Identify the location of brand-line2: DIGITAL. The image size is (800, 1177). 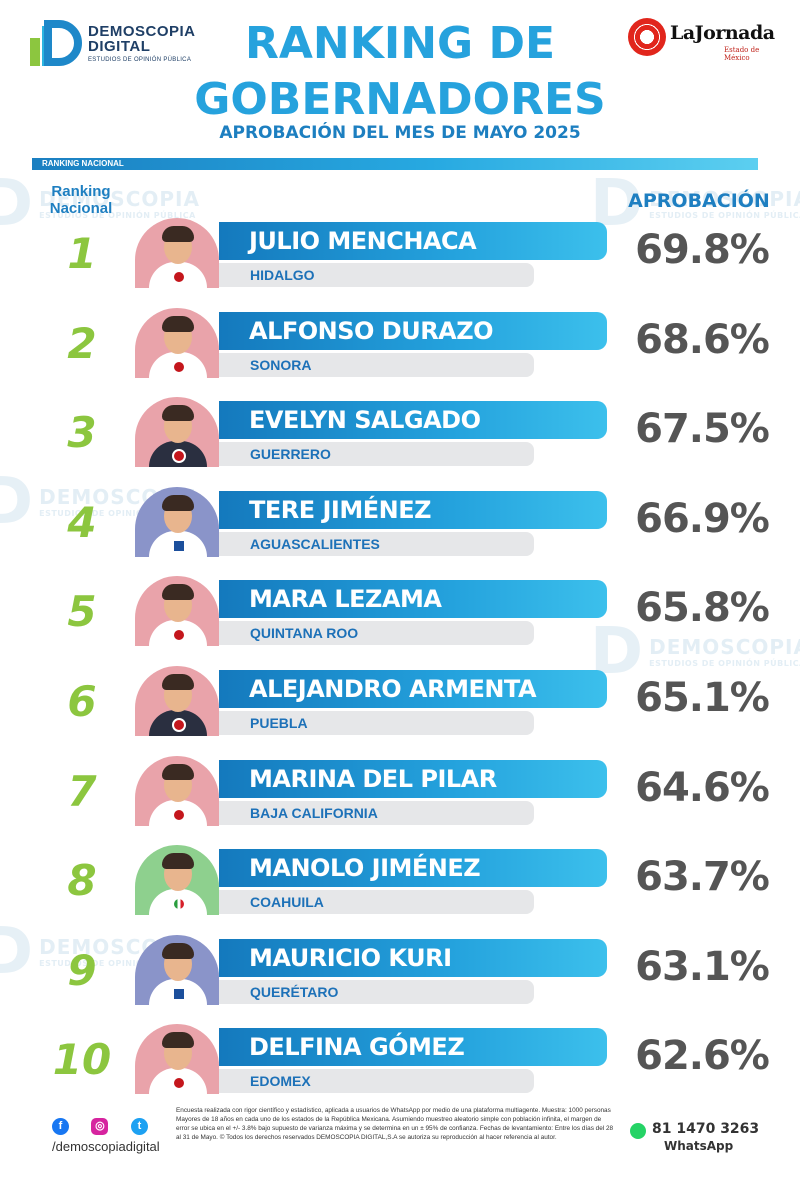
(119, 46).